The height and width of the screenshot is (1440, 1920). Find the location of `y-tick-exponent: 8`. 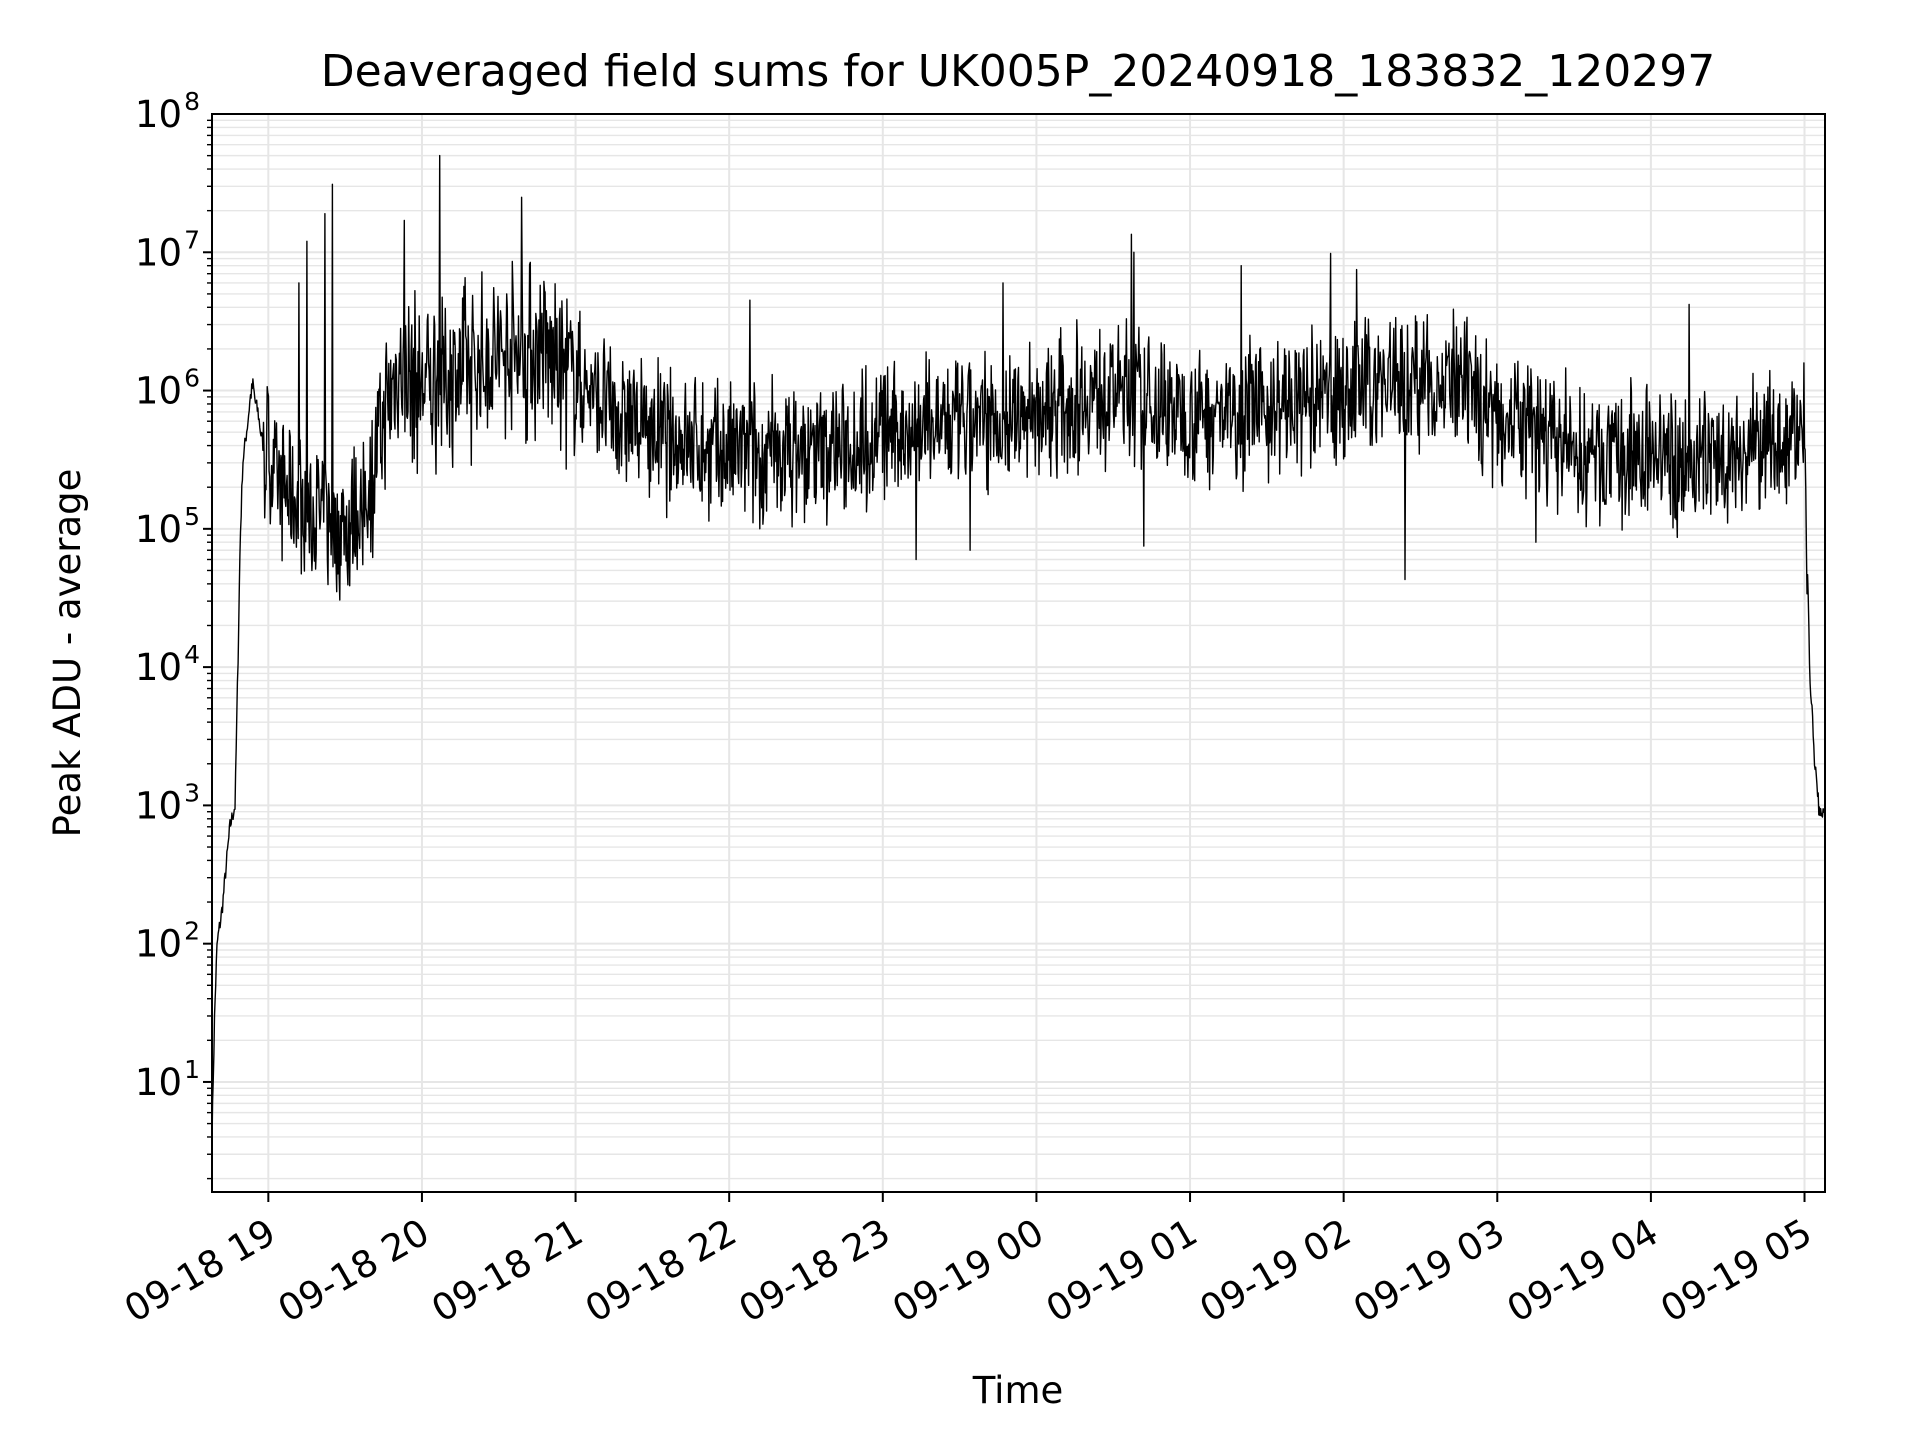

y-tick-exponent: 8 is located at coordinates (192, 101).